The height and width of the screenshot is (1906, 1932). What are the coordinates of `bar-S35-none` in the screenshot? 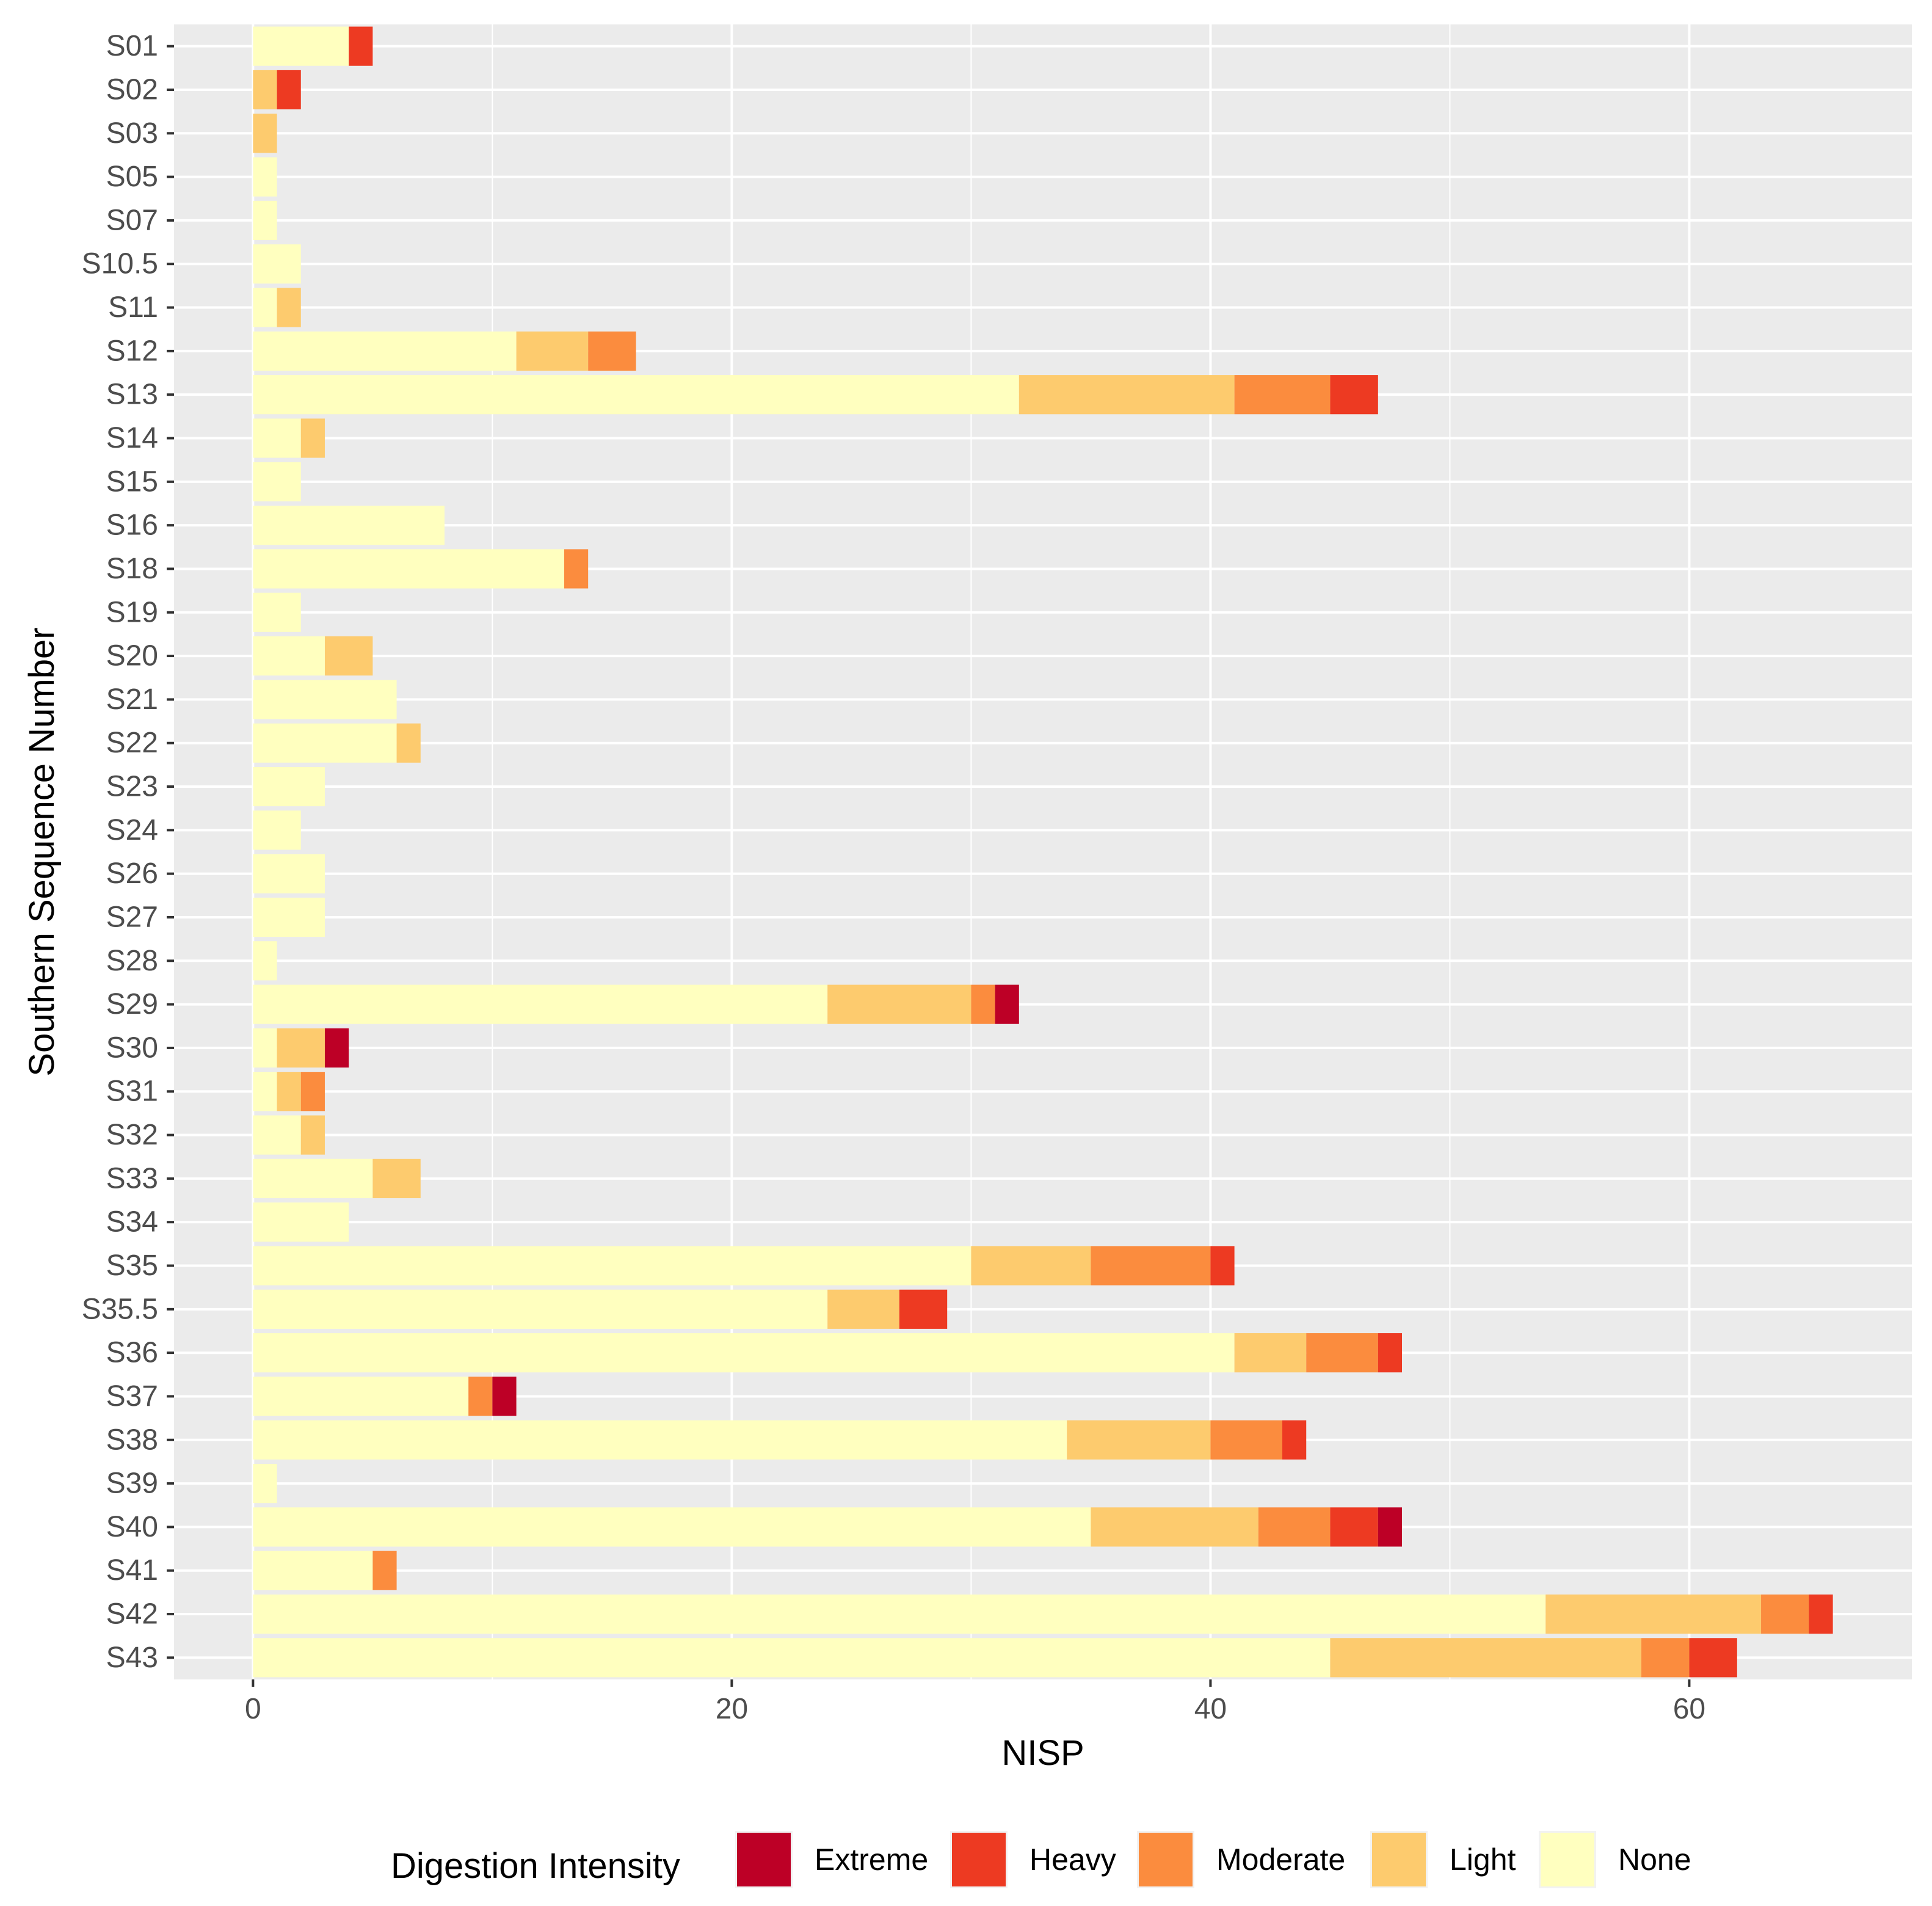 It's located at (612, 1266).